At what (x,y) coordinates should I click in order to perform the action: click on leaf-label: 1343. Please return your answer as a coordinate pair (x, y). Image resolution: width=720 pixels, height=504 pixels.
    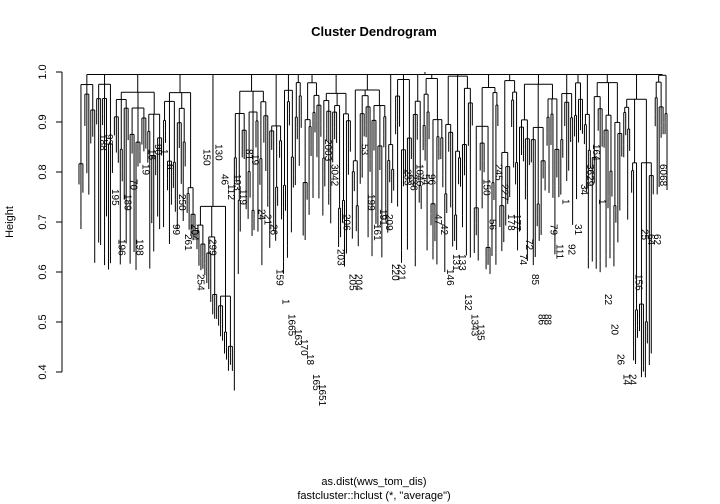
    Looking at the image, I should click on (473, 325).